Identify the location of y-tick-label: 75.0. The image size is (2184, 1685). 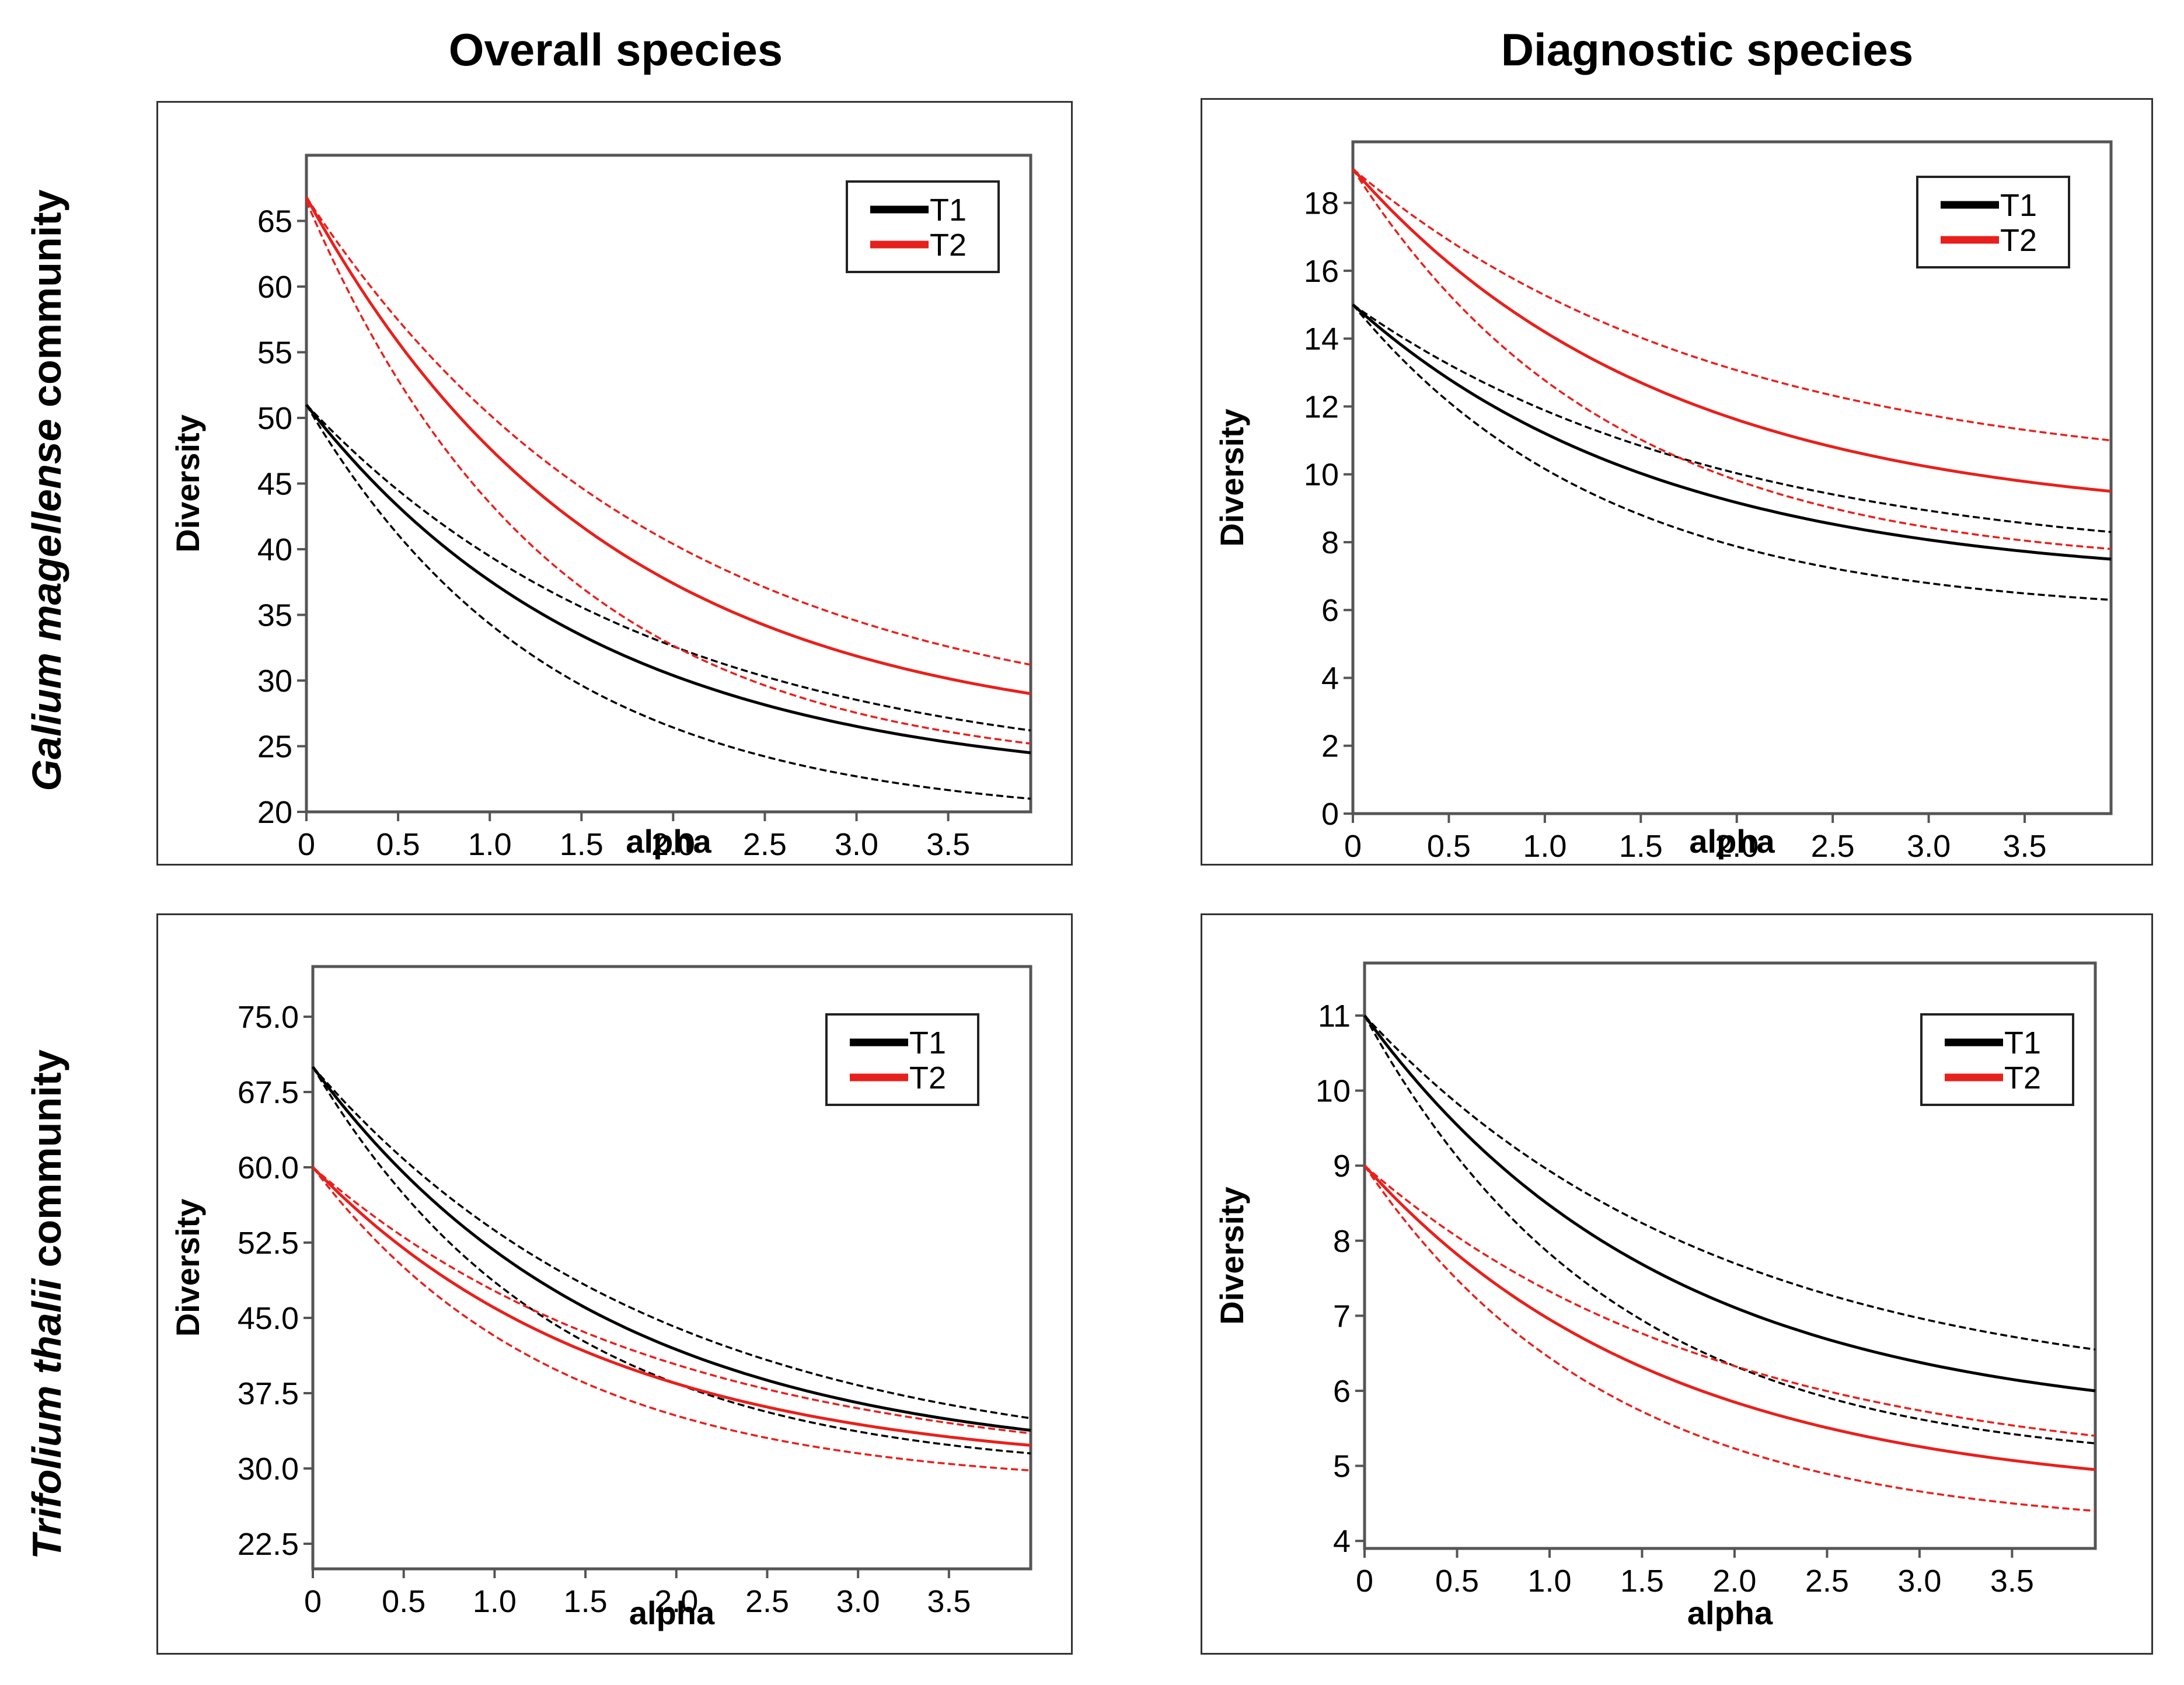
(268, 1017).